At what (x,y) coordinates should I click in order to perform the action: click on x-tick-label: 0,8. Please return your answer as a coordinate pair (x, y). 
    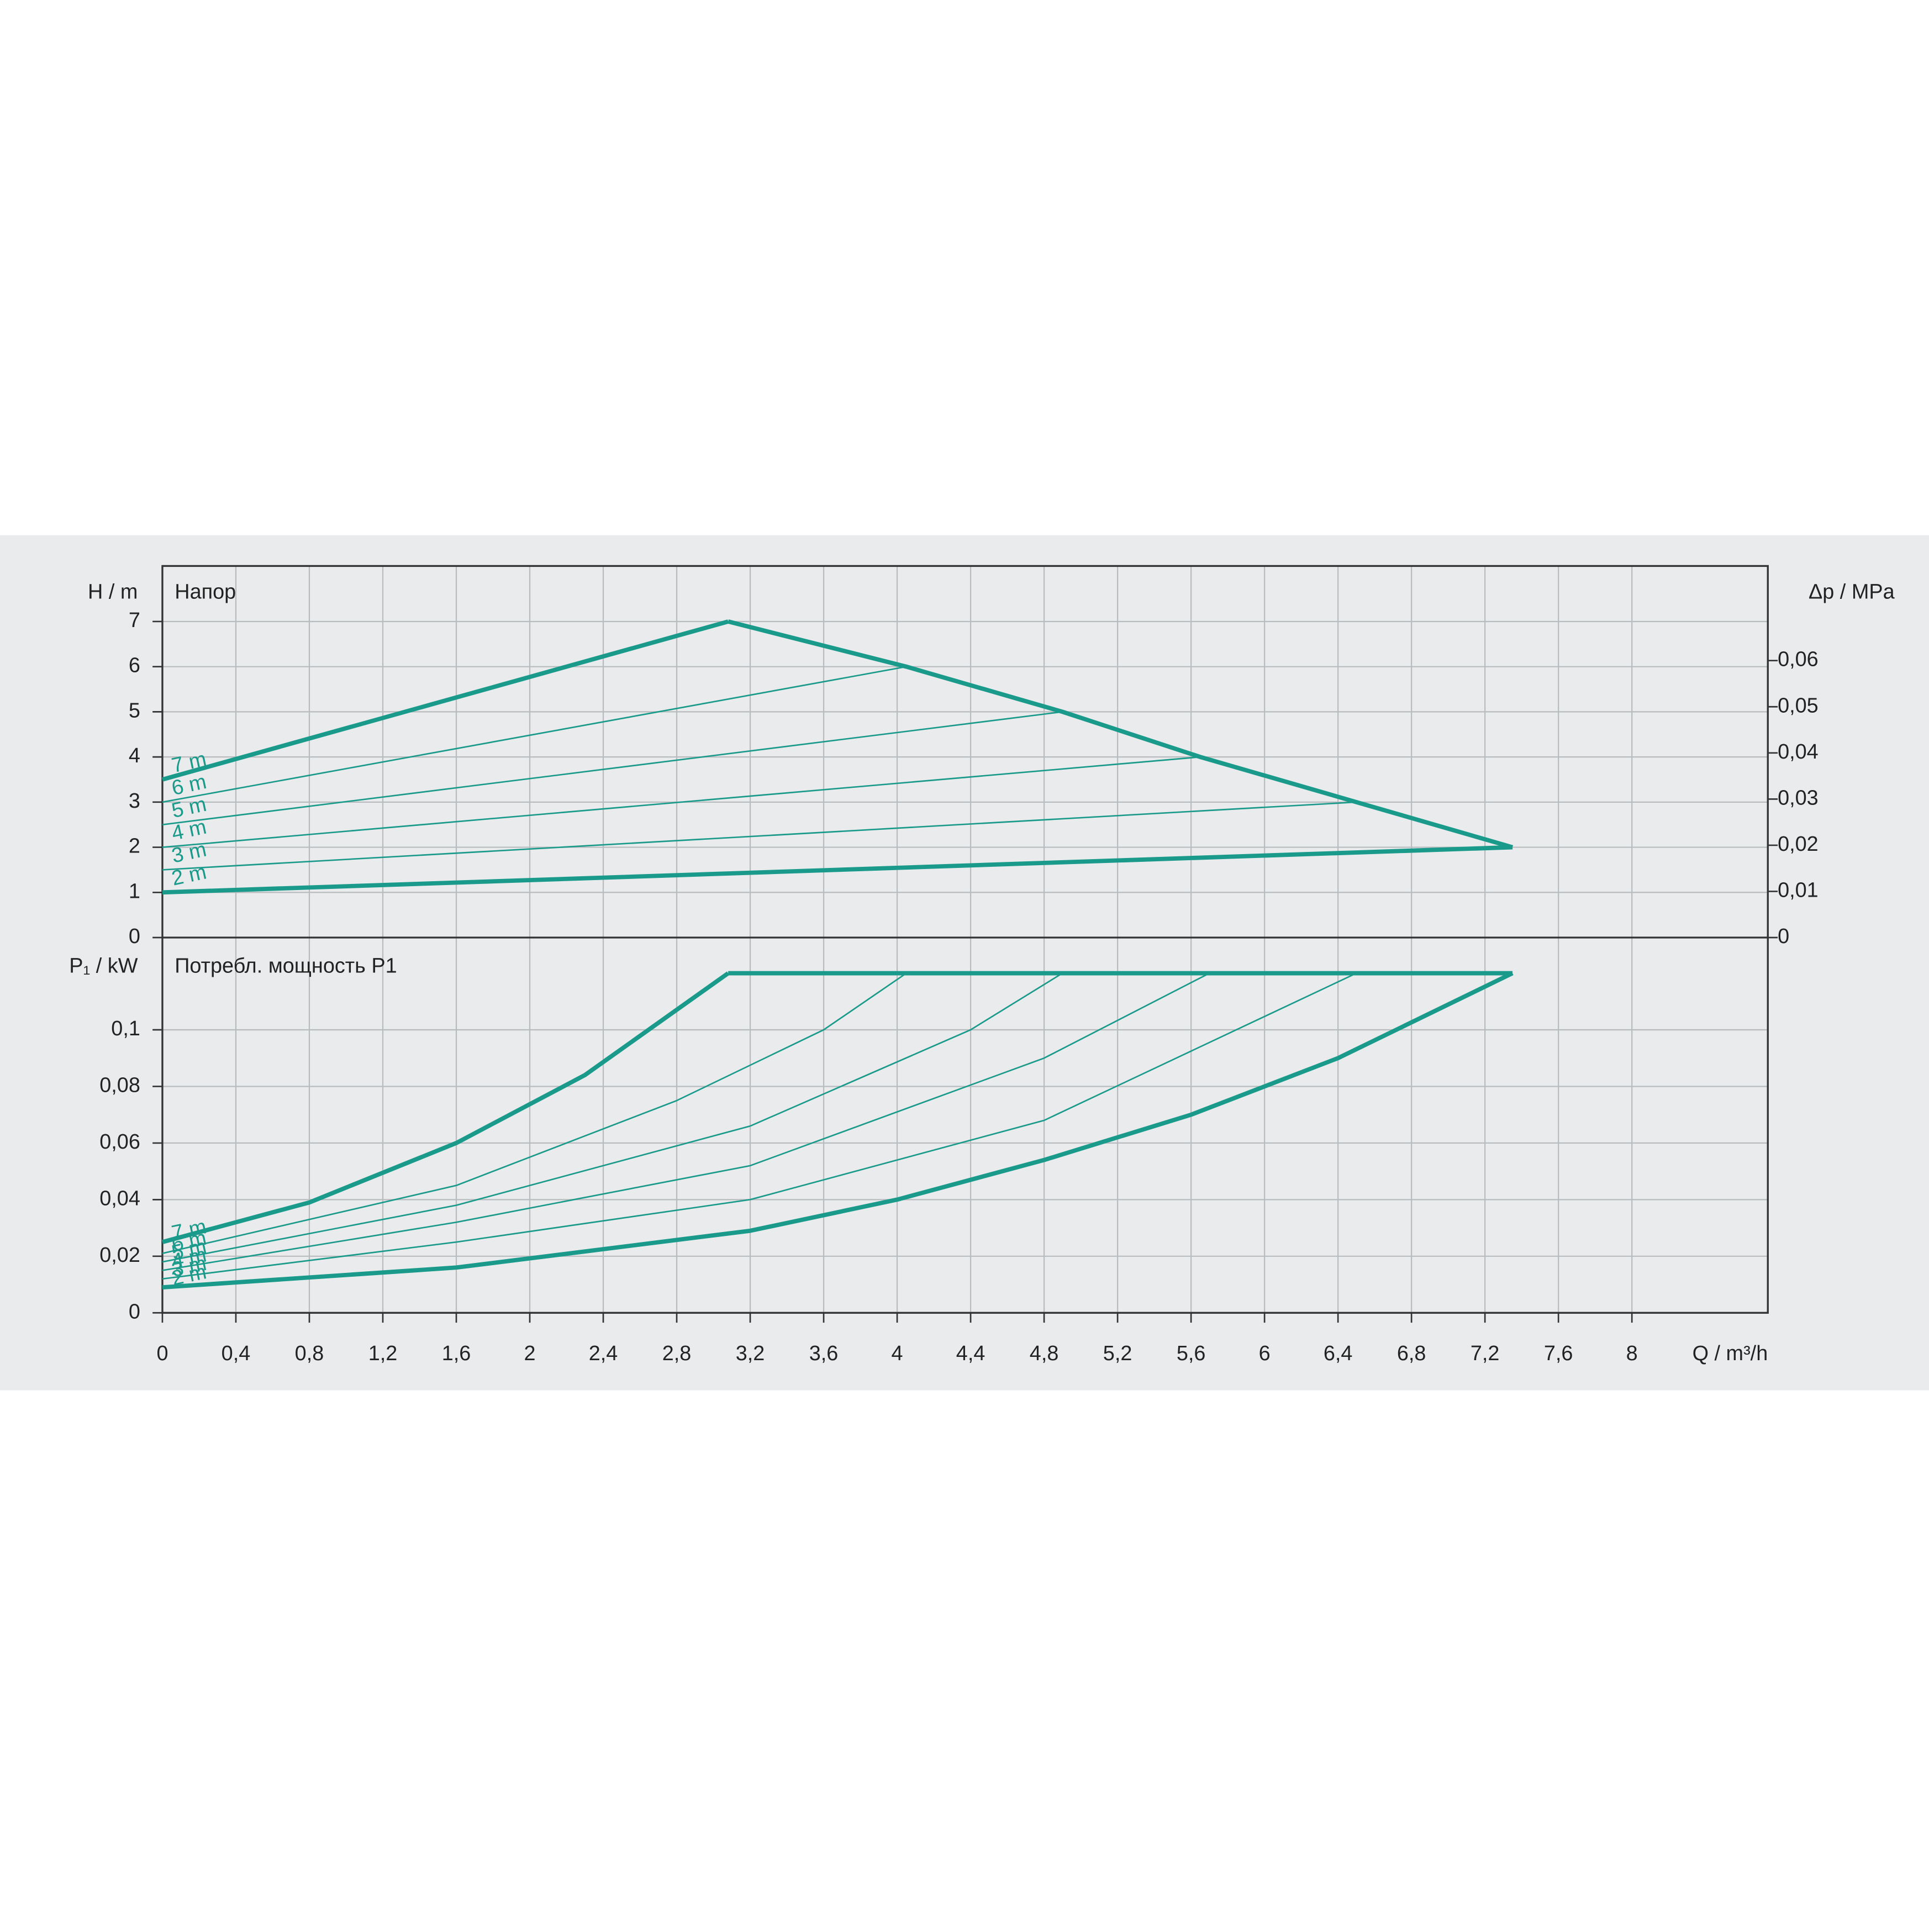
    Looking at the image, I should click on (309, 1354).